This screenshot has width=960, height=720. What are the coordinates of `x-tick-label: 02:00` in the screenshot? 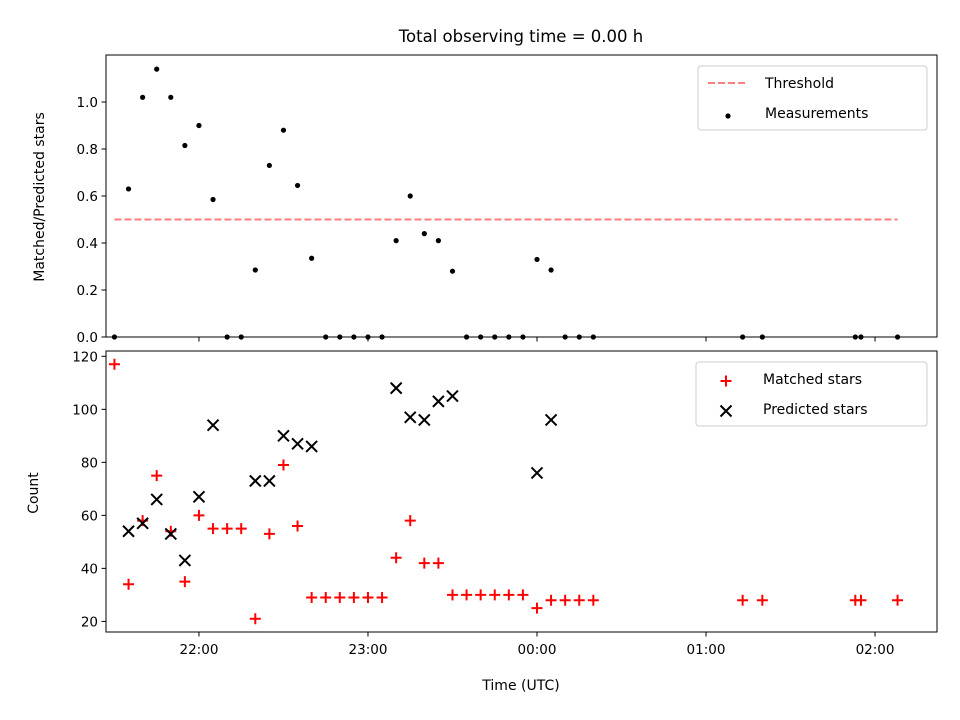 It's located at (875, 650).